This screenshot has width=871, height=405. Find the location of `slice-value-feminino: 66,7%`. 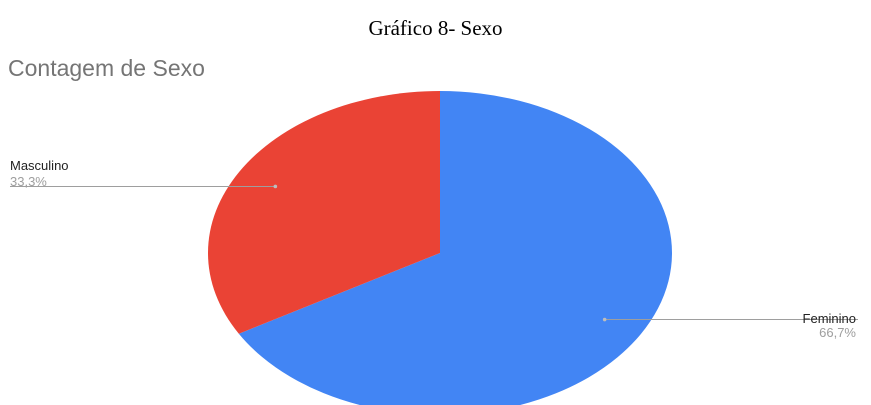

slice-value-feminino: 66,7% is located at coordinates (837, 332).